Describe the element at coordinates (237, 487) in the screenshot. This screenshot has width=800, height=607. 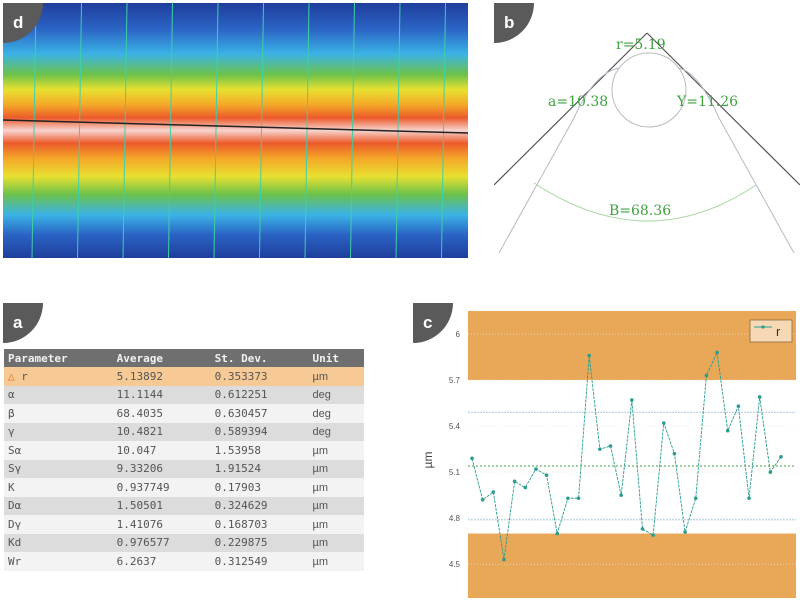
I see `stdev-cell-text: 0.17903` at that location.